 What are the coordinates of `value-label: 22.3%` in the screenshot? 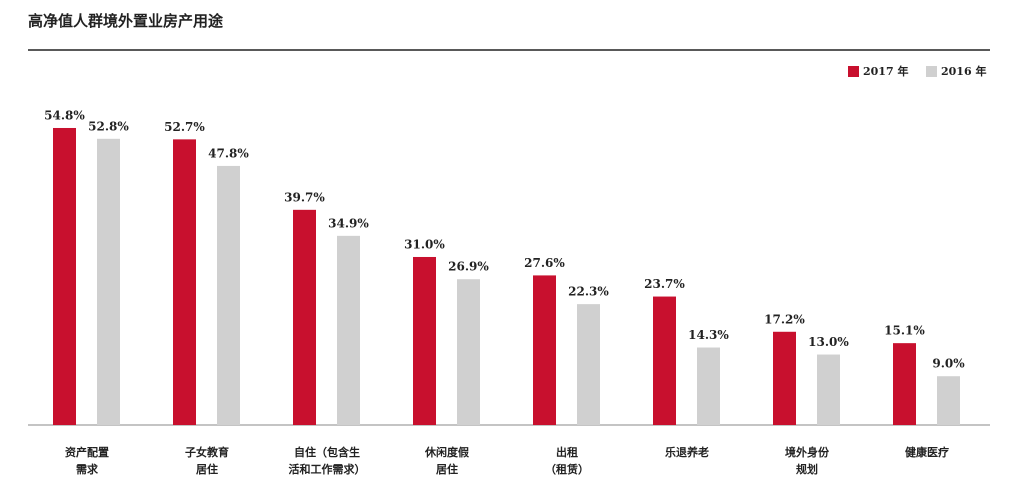 It's located at (588, 292).